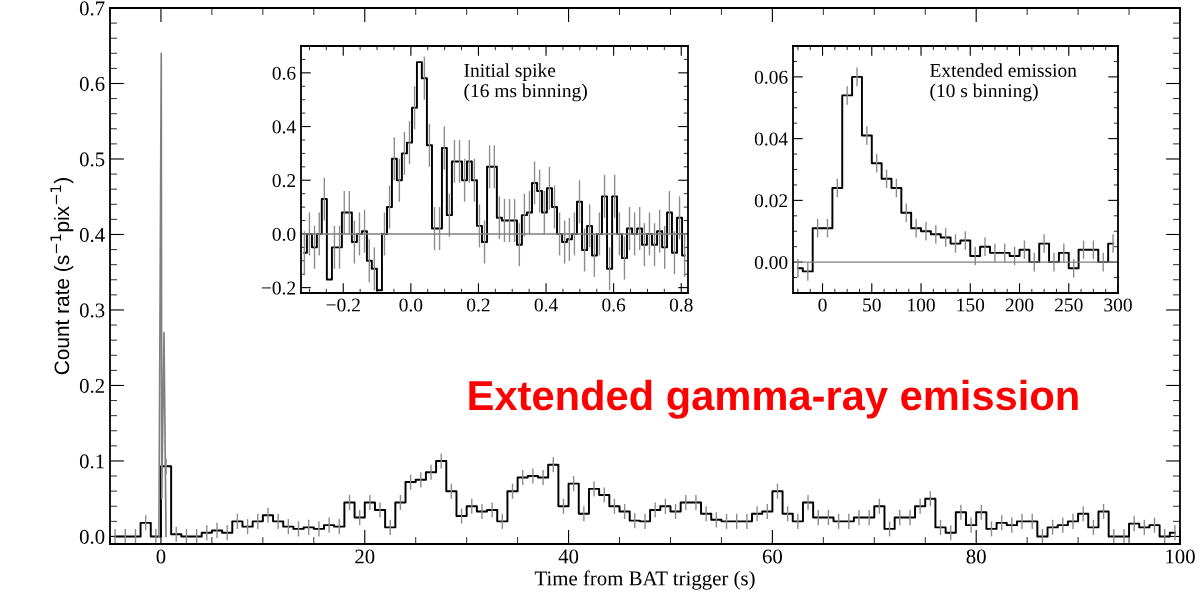 The height and width of the screenshot is (598, 1203). I want to click on x-tick-label: 0.6, so click(614, 305).